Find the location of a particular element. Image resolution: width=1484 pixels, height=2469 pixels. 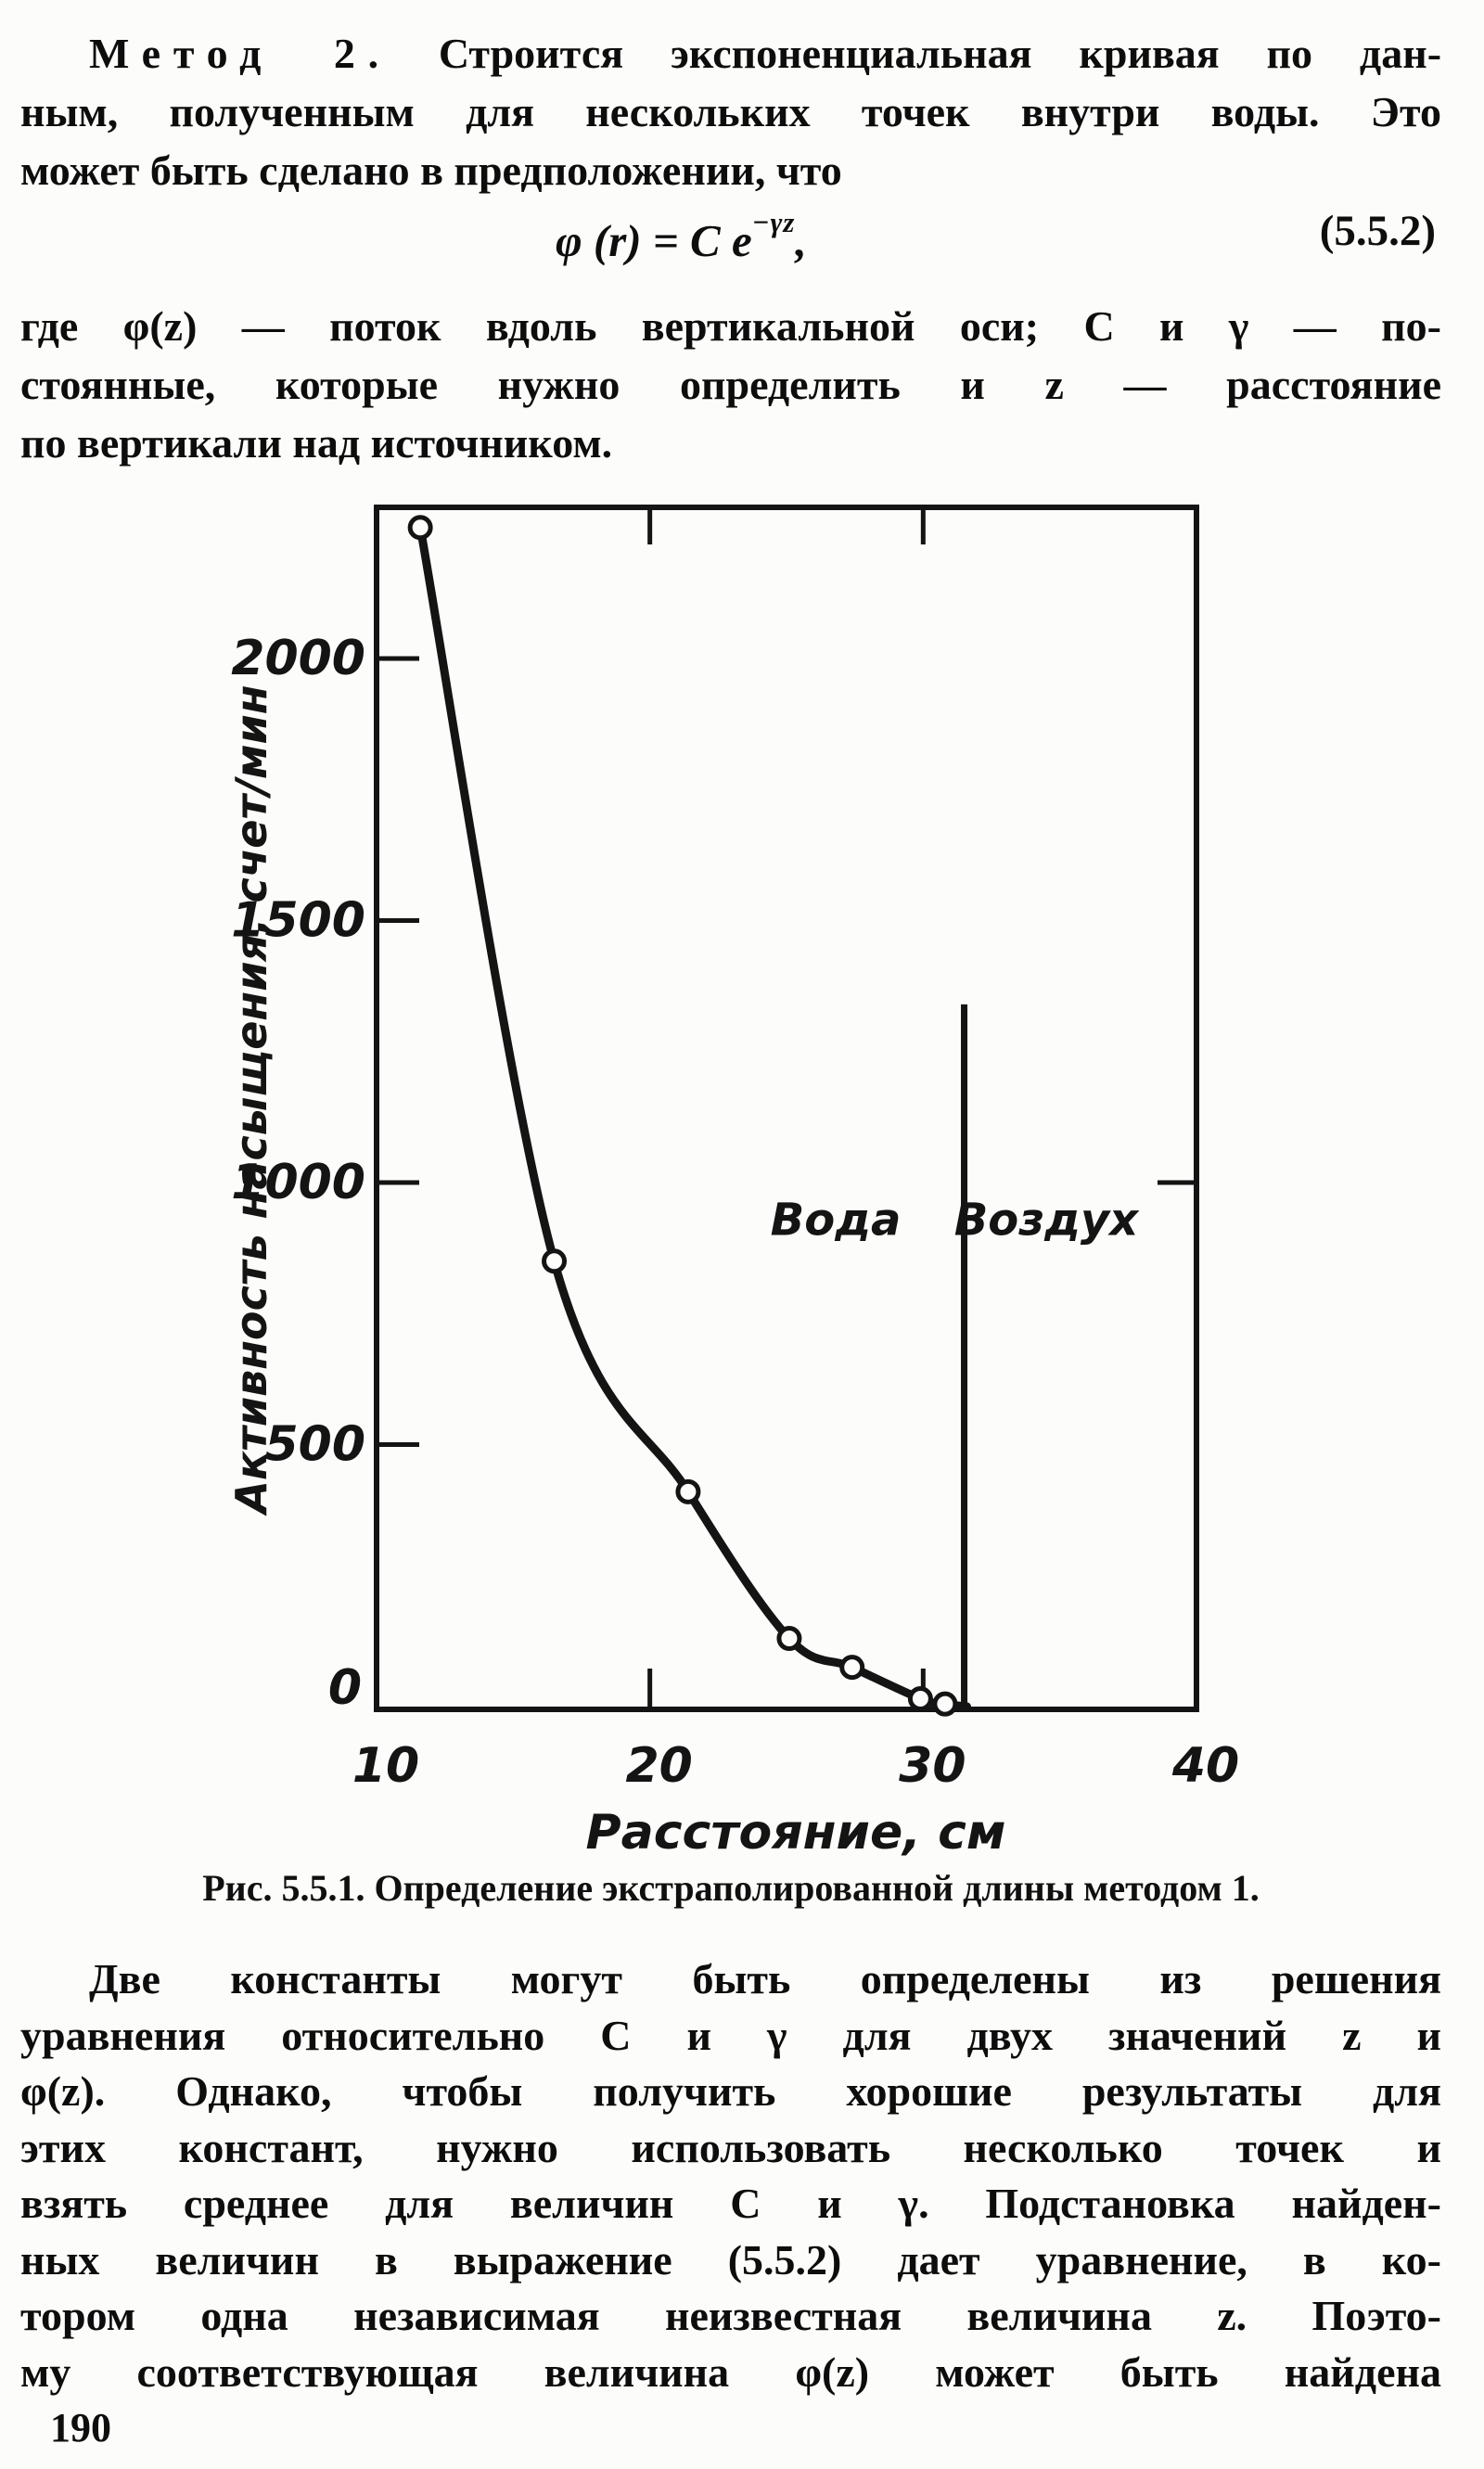

y-tick-label: 500 is located at coordinates (314, 1445).